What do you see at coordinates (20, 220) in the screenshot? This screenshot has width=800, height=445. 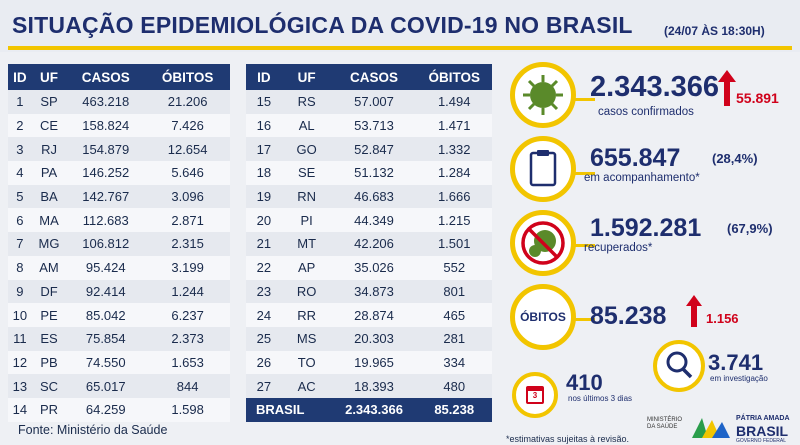 I see `cell-id: 6` at bounding box center [20, 220].